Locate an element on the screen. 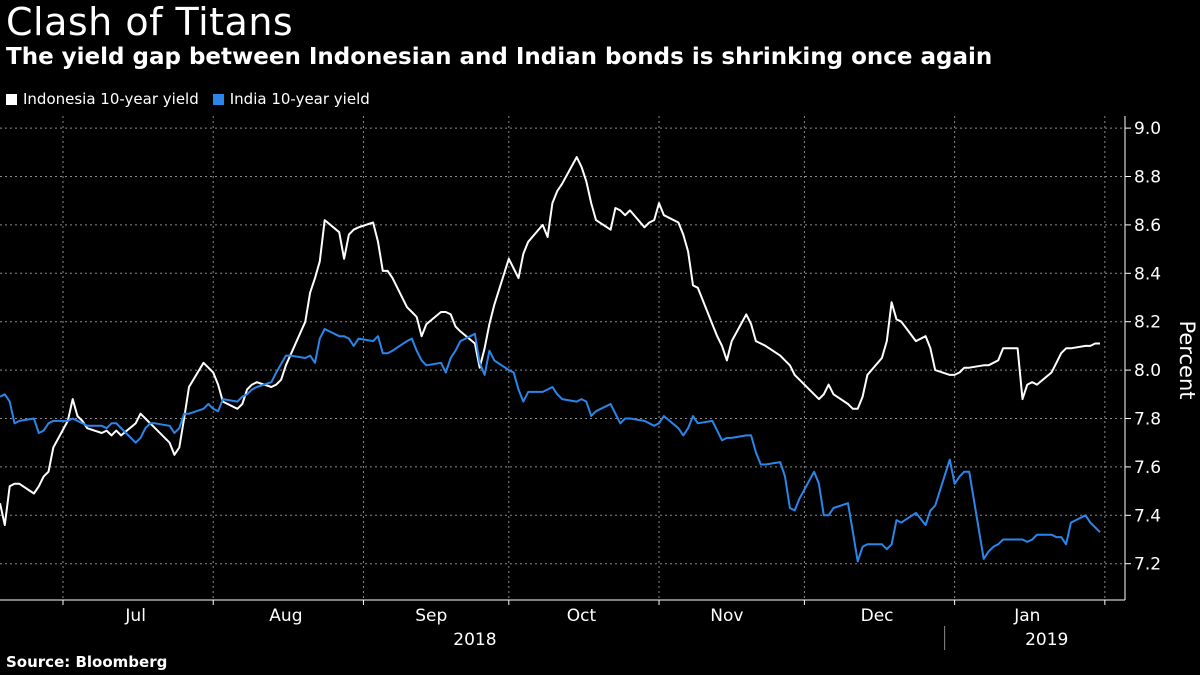 This screenshot has width=1200, height=675. chart-title: Clash of Titans is located at coordinates (150, 22).